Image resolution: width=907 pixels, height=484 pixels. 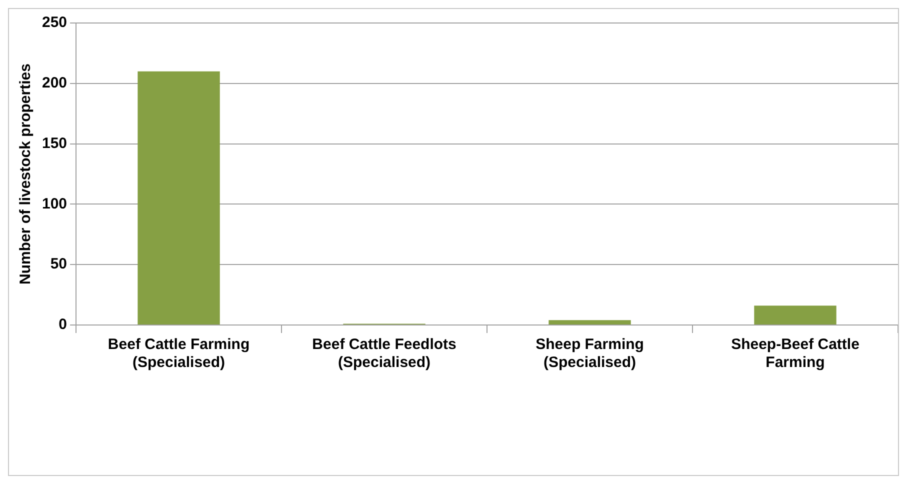 I want to click on x-tick-label: Sheep-Beef Cattle Farming, so click(x=795, y=354).